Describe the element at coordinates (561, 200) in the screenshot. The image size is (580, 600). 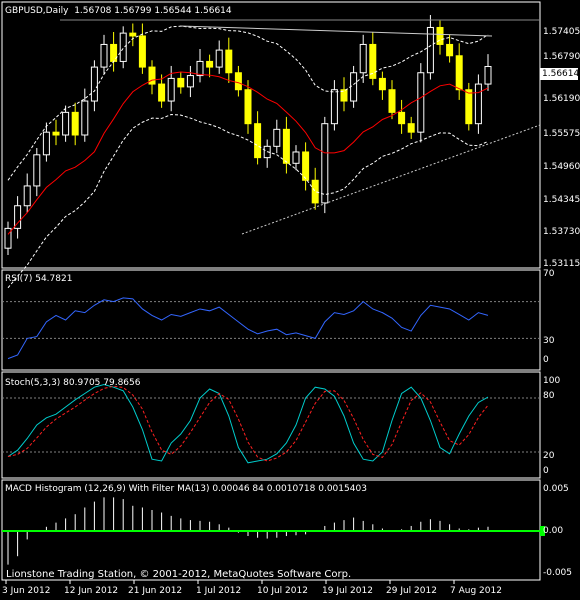
I see `price-tick: 1.54345` at that location.